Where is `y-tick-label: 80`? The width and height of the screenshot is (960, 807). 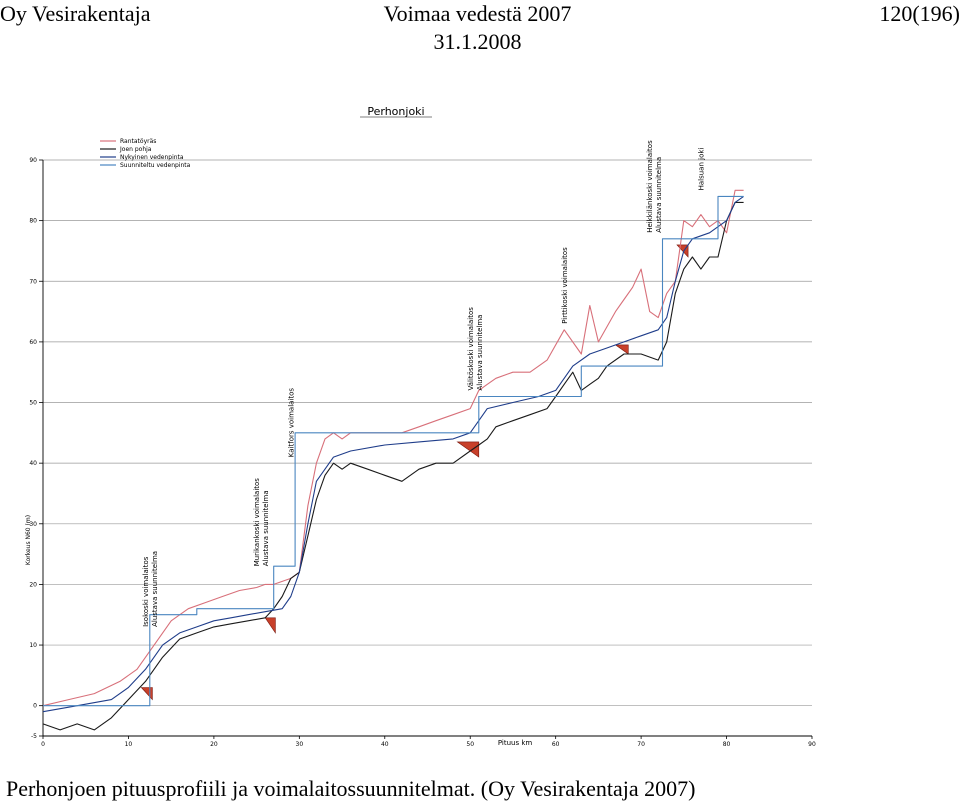 y-tick-label: 80 is located at coordinates (33, 221).